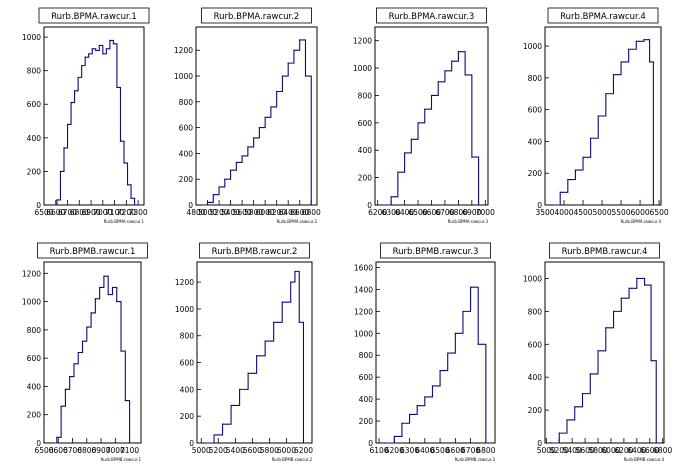 The image size is (696, 472). Describe the element at coordinates (544, 212) in the screenshot. I see `x-tick-label: 3500` at that location.